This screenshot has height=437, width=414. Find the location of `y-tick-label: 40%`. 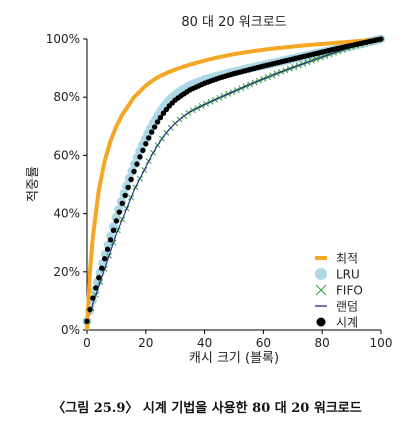

y-tick-label: 40% is located at coordinates (66, 214).